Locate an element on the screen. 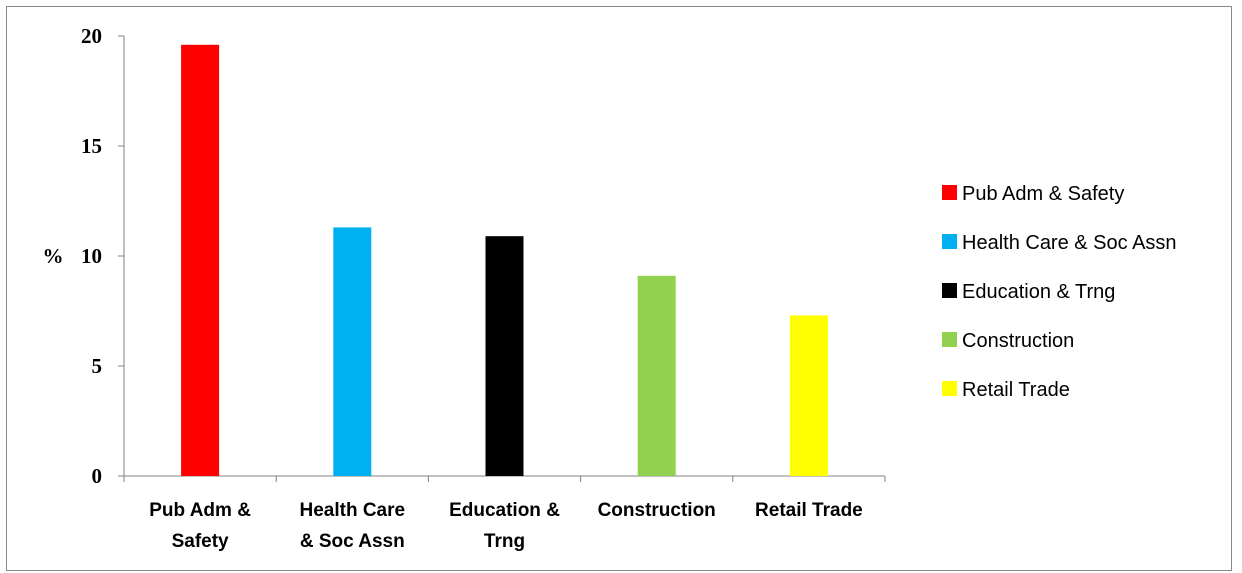 Image resolution: width=1242 pixels, height=573 pixels. y-tick-label: 15 is located at coordinates (91, 146).